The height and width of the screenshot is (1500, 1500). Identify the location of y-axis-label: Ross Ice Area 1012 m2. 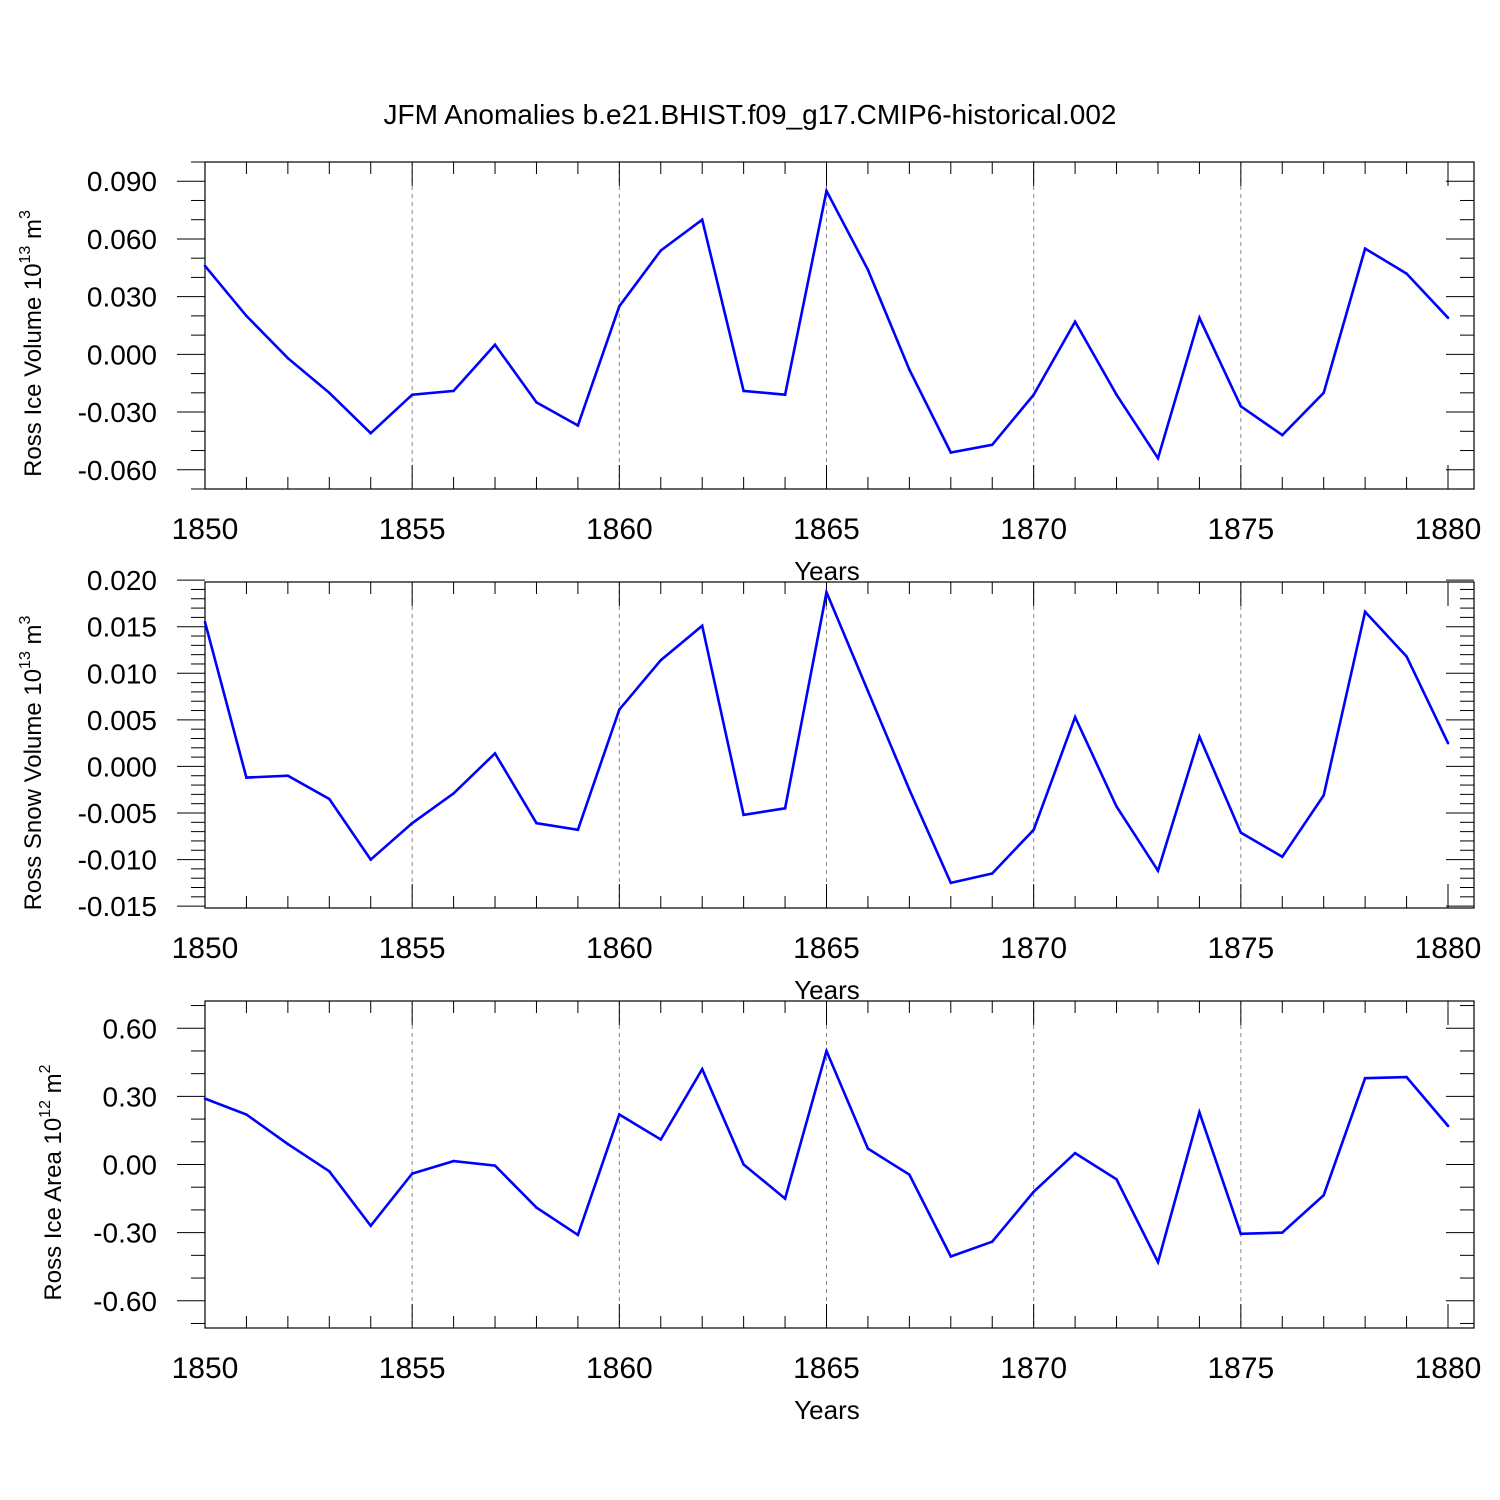
(52, 1182).